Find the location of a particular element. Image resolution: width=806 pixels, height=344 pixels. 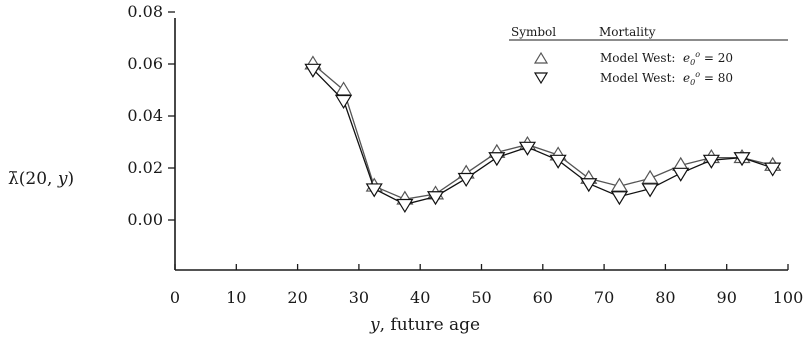

y-tick-label: 0.02 is located at coordinates (145, 167).